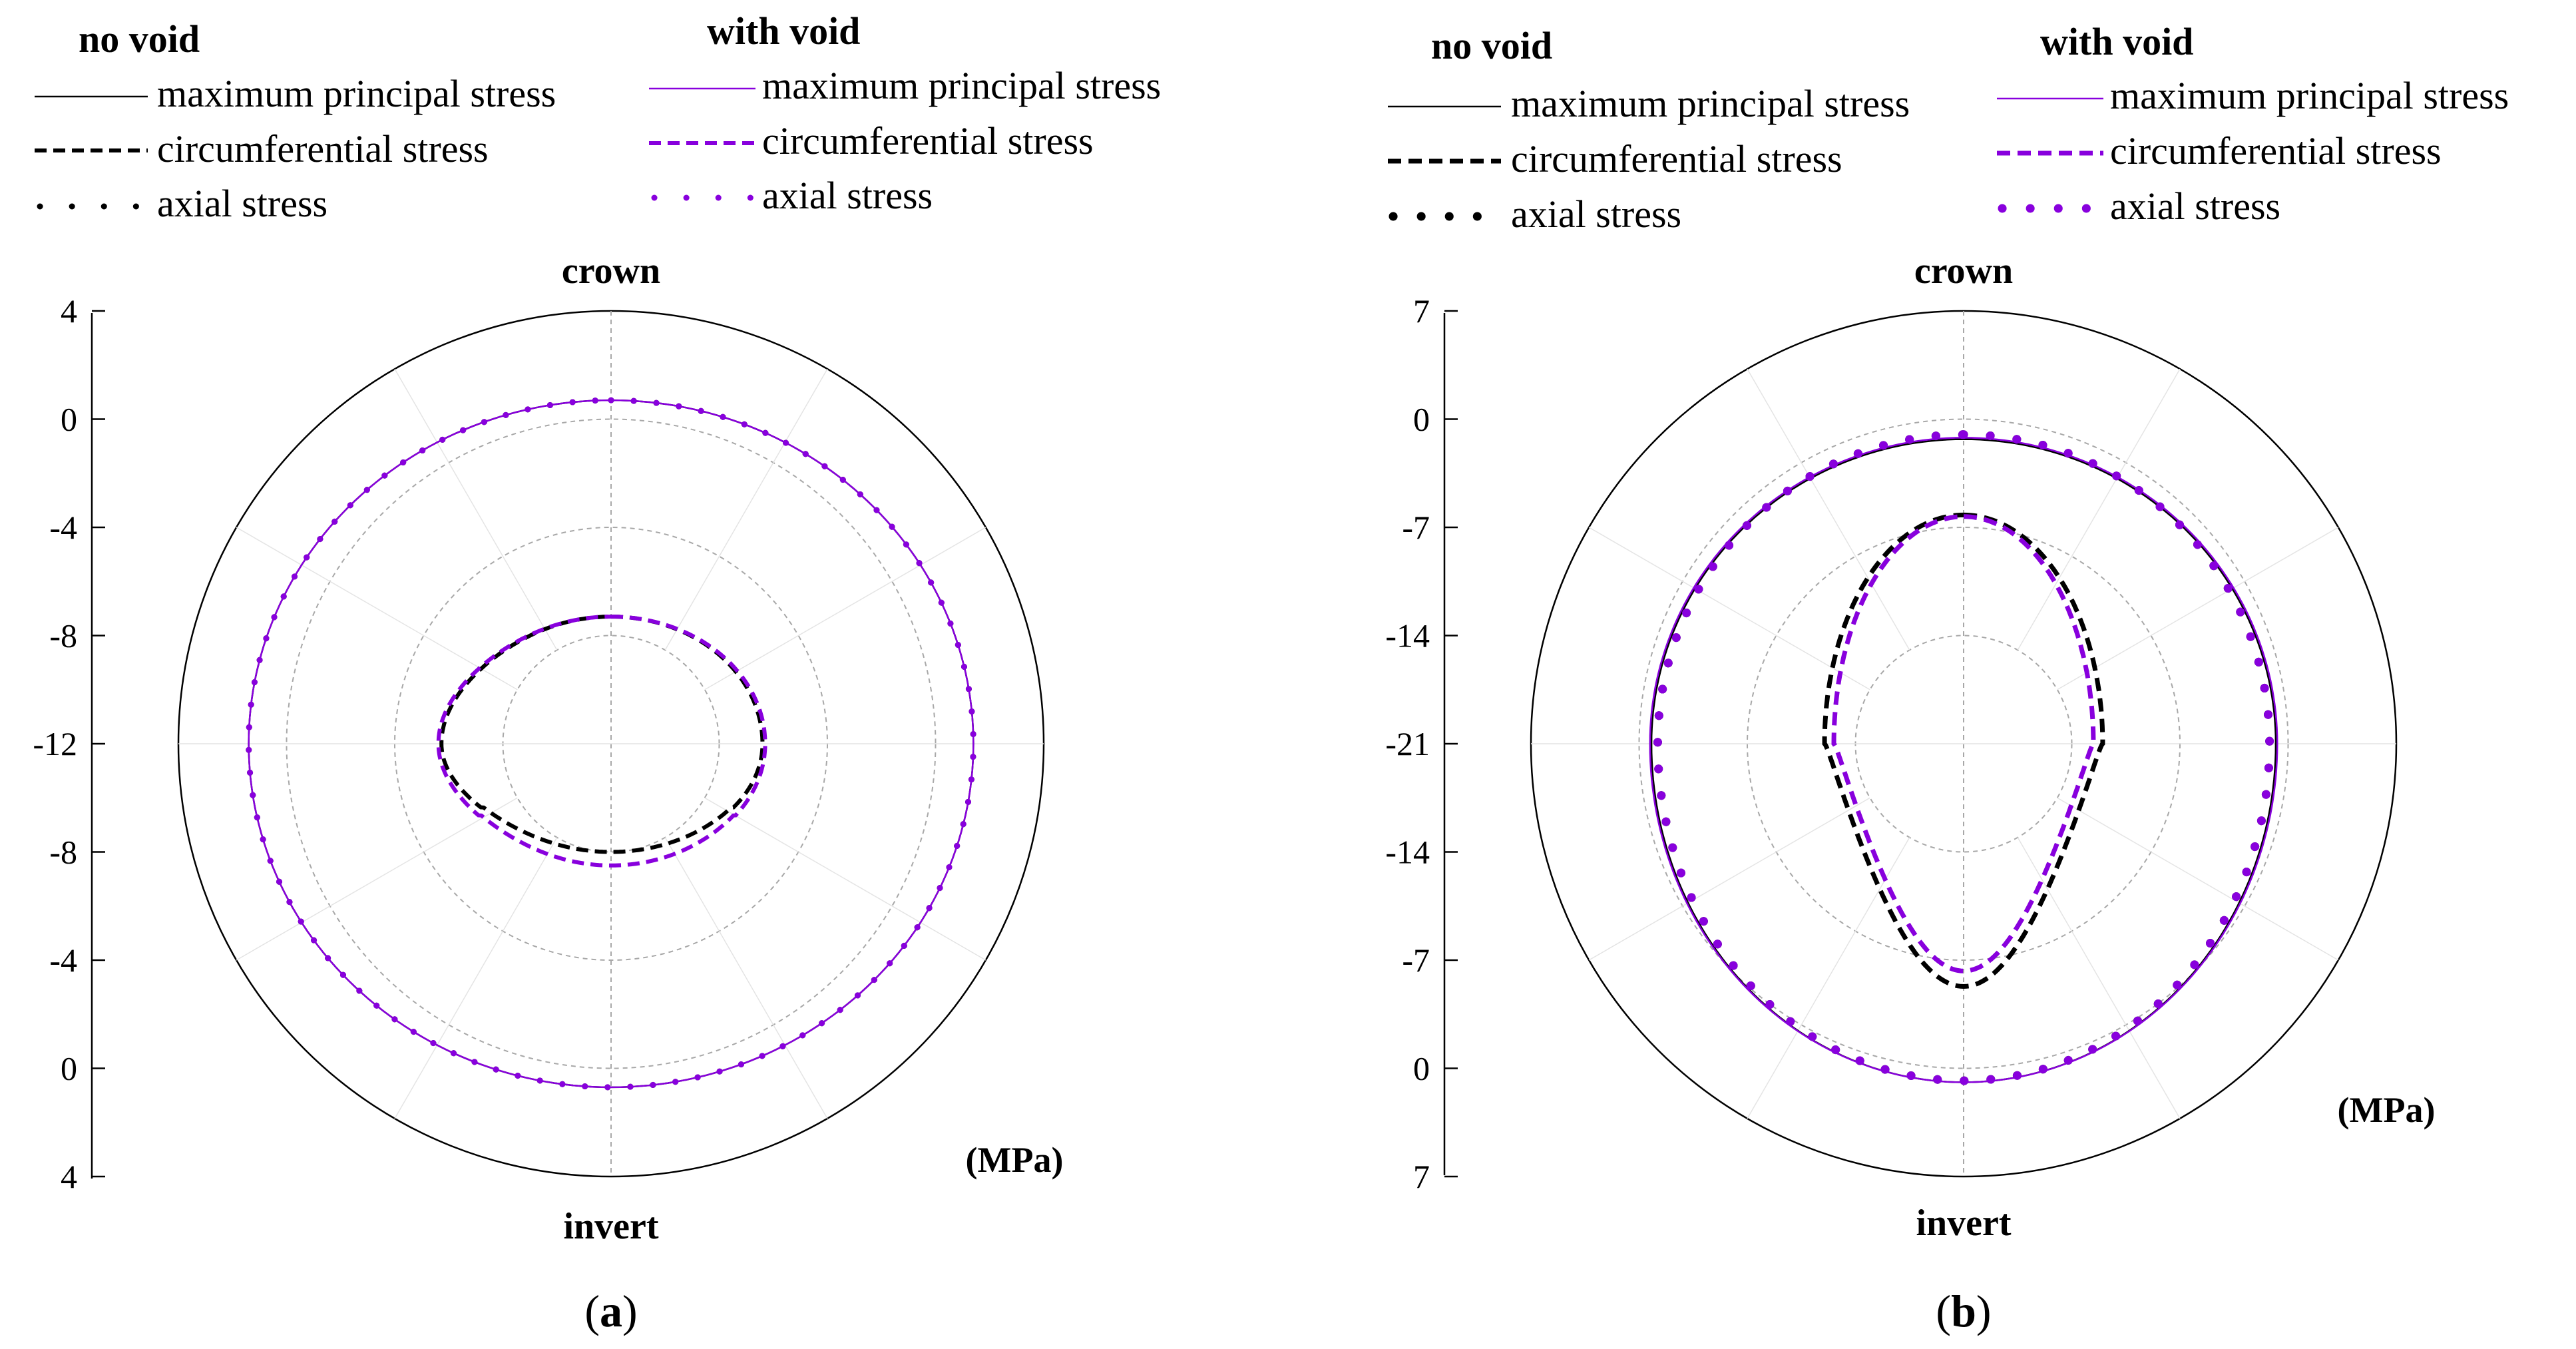 This screenshot has width=2576, height=1349. What do you see at coordinates (847, 196) in the screenshot?
I see `legend-a-label-wv-axial: axial stress` at bounding box center [847, 196].